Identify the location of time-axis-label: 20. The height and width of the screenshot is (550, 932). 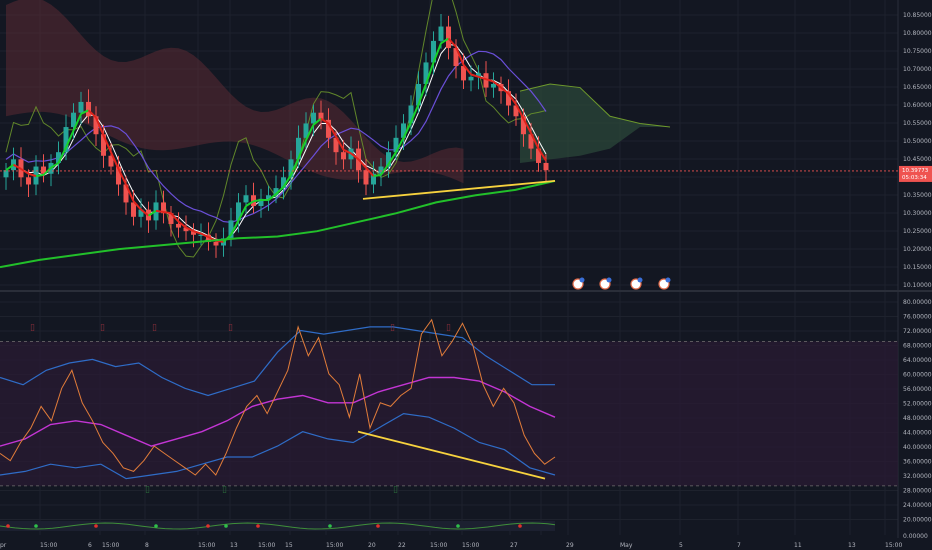
(372, 545).